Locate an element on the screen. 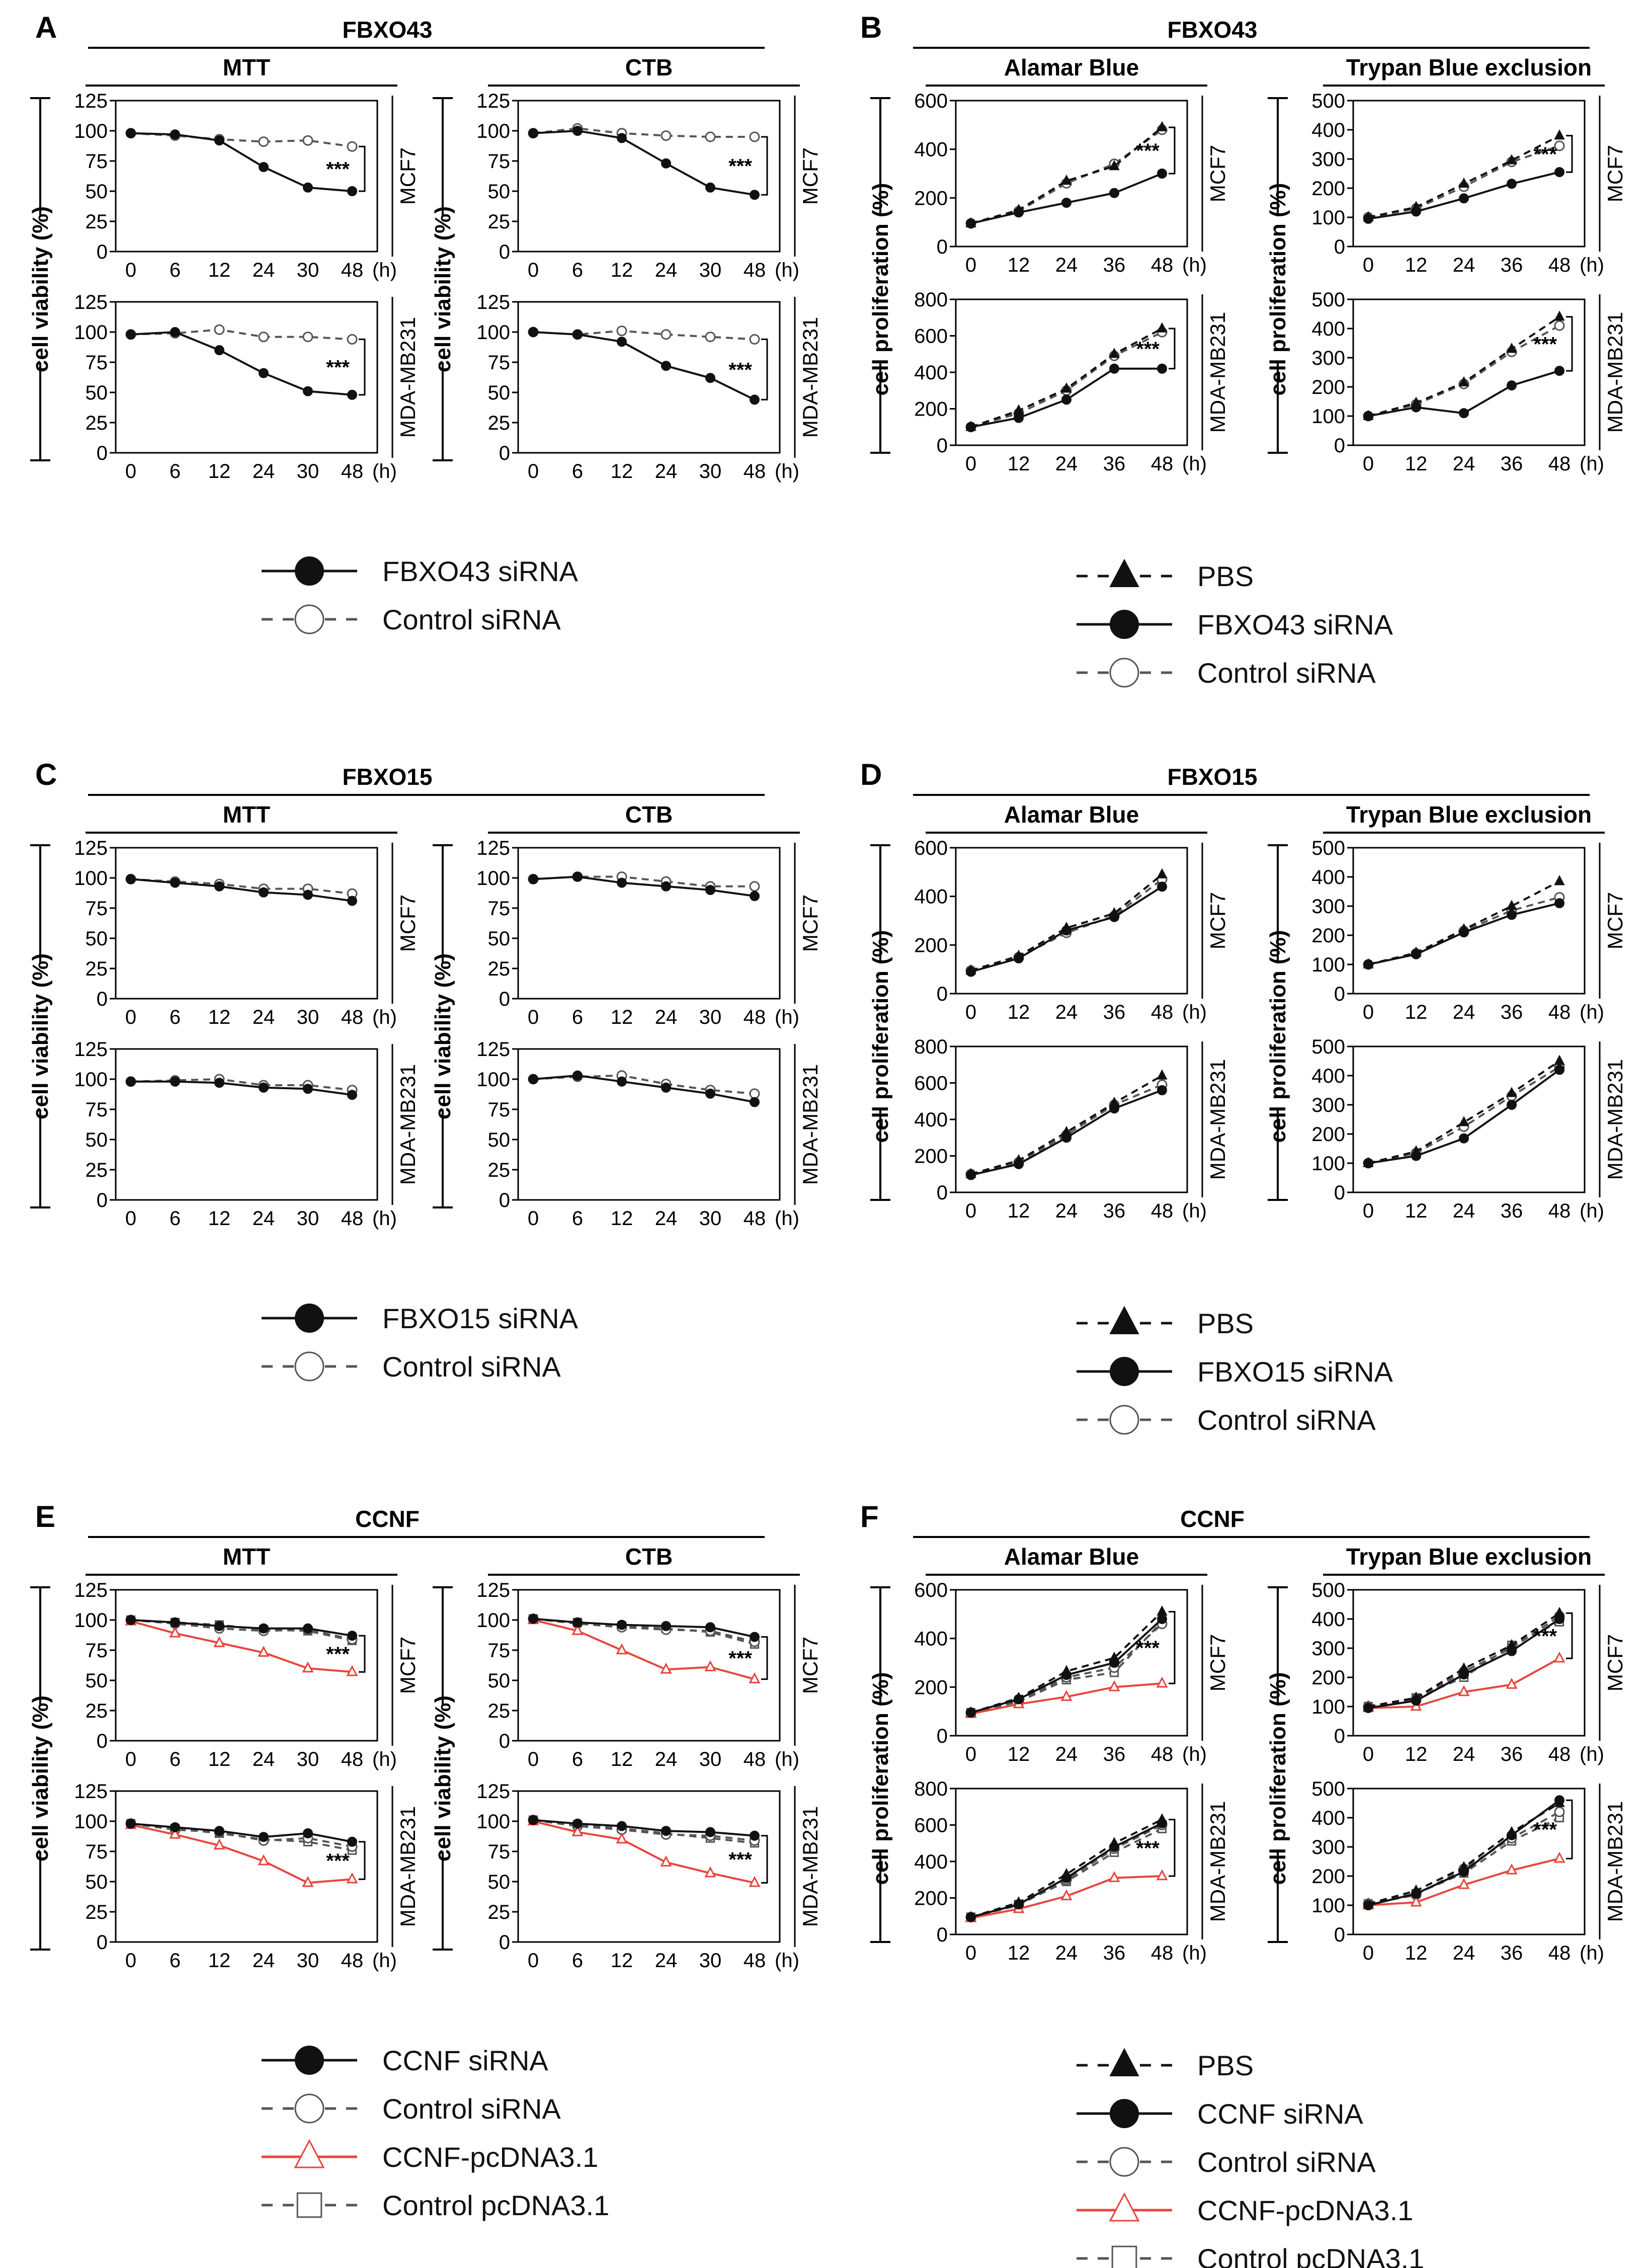 The height and width of the screenshot is (2268, 1650). chart-e-0-1: MDA-MB231 0 25 50 75 100 125 0 6 12 24 30 48 (h) *** is located at coordinates (247, 1876).